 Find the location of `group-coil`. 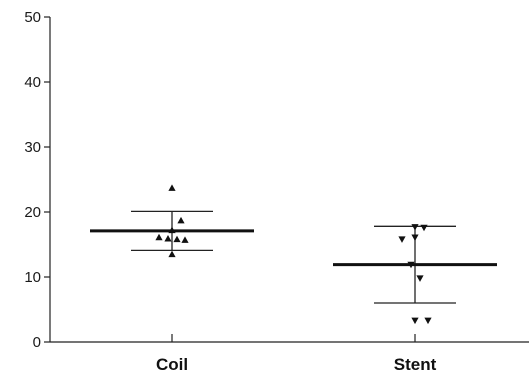

group-coil is located at coordinates (172, 221).